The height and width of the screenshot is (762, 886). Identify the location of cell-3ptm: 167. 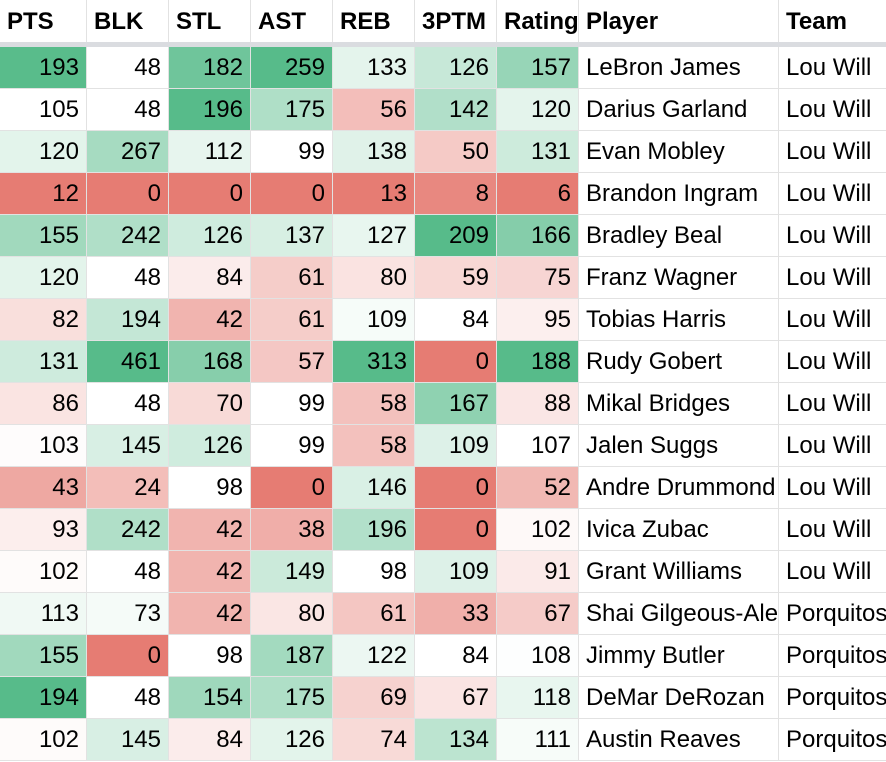
(456, 404).